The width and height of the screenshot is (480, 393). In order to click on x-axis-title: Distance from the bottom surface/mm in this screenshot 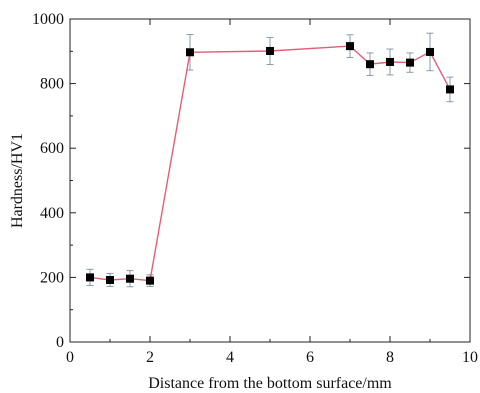, I will do `click(270, 383)`.